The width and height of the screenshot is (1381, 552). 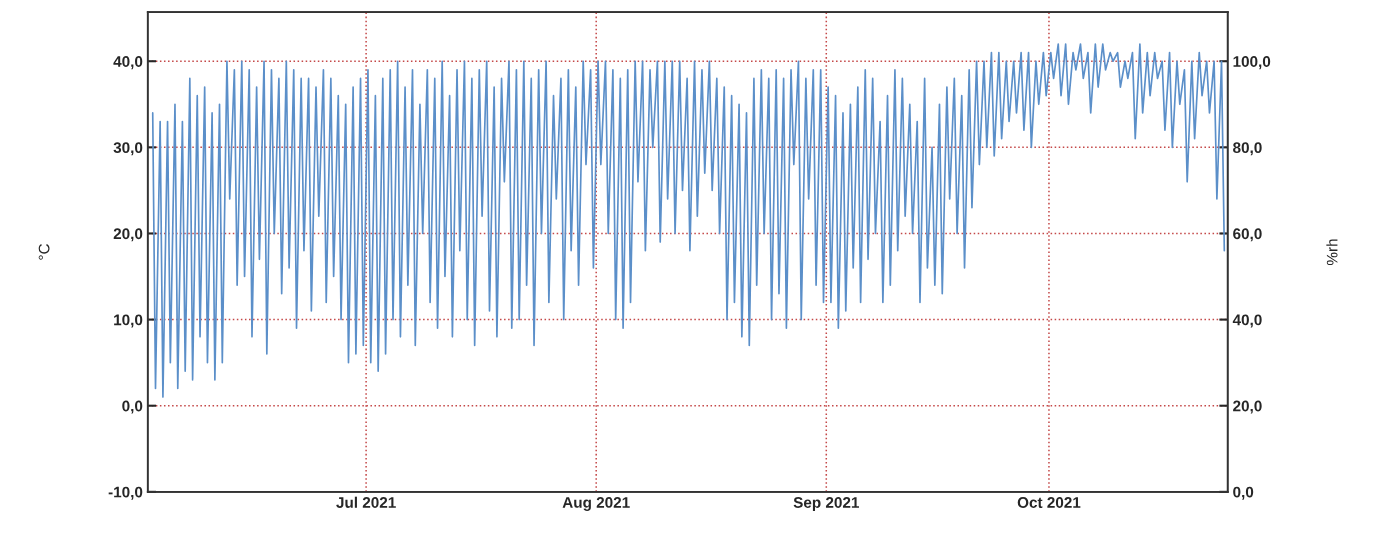 I want to click on y-tick-label: 0,0, so click(x=132, y=407).